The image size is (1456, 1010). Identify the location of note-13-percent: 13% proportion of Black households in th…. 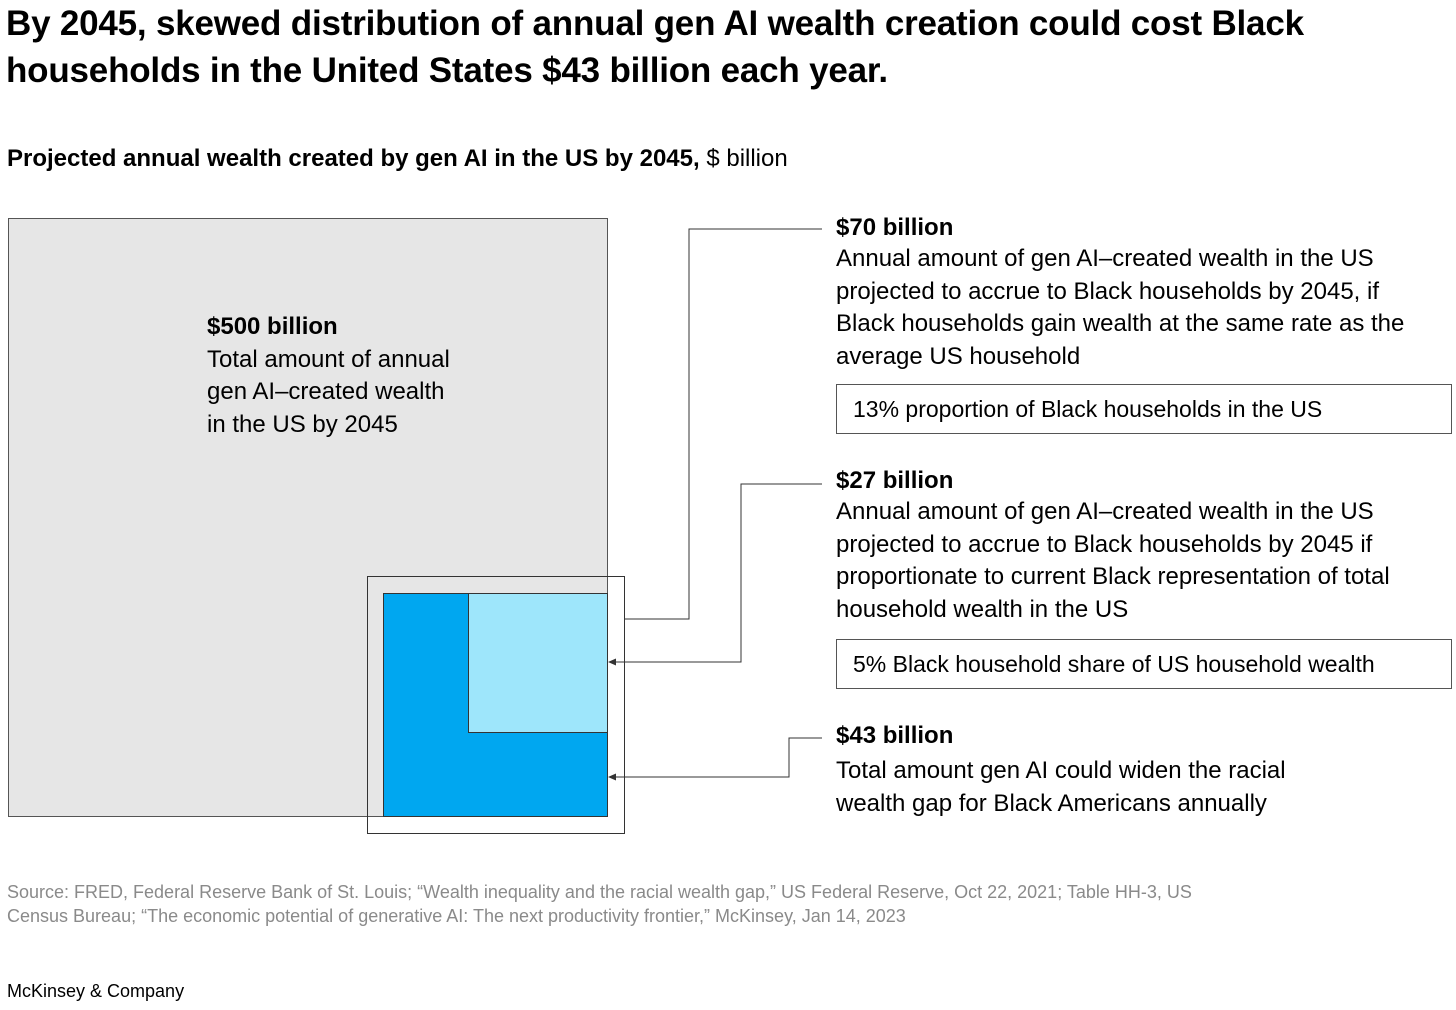
(1144, 409).